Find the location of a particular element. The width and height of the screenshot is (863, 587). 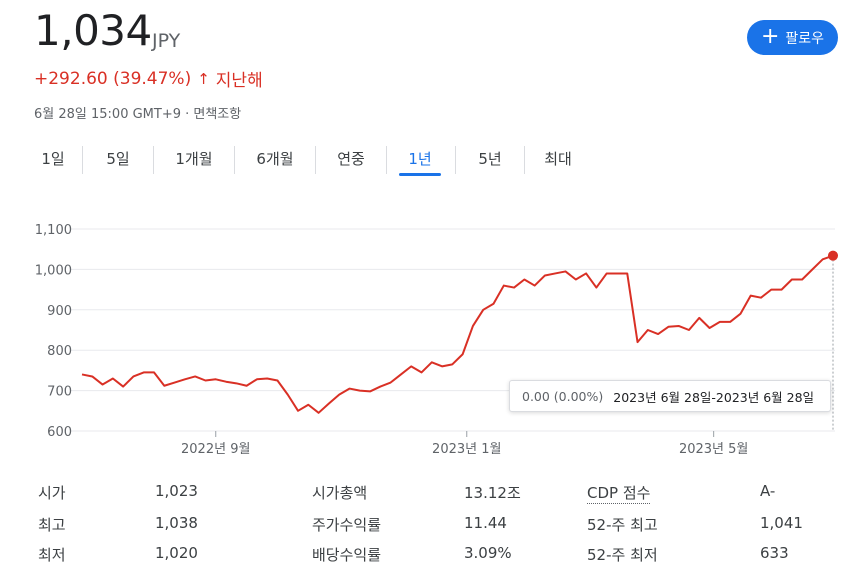

x-tick-label: 2023년 1월 is located at coordinates (466, 449).